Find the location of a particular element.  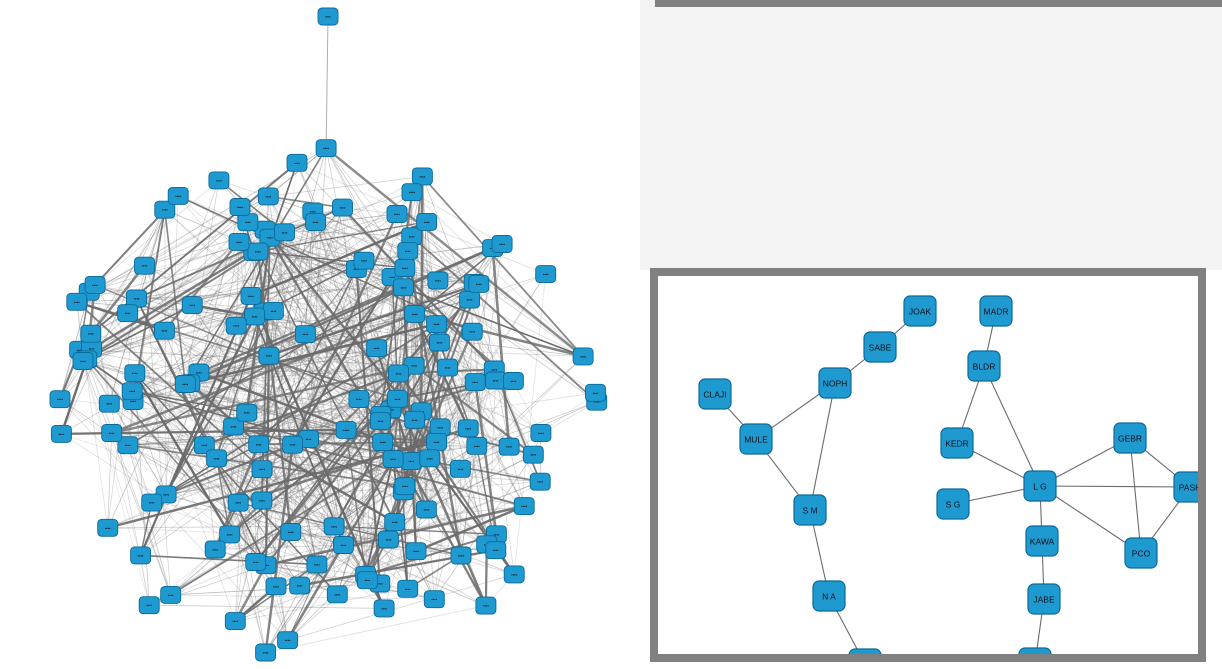

network-node: KEDR is located at coordinates (957, 443).